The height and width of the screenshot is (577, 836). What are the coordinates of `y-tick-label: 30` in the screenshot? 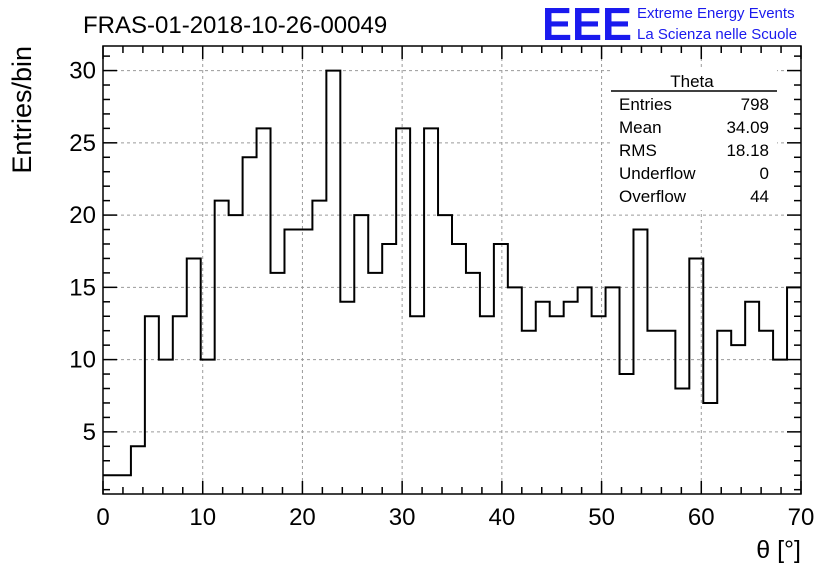 It's located at (82, 71).